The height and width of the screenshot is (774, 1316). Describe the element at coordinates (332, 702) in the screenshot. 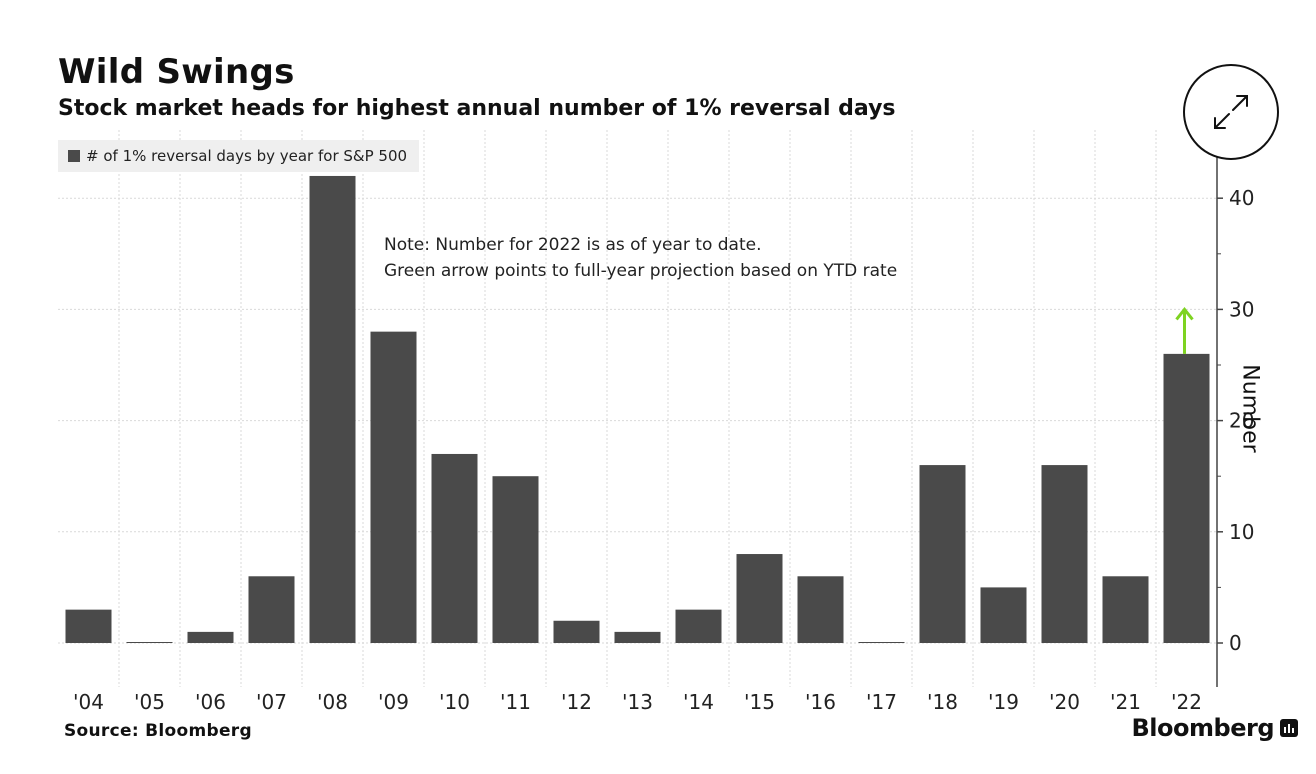

I see `x-tick-label: '08` at that location.